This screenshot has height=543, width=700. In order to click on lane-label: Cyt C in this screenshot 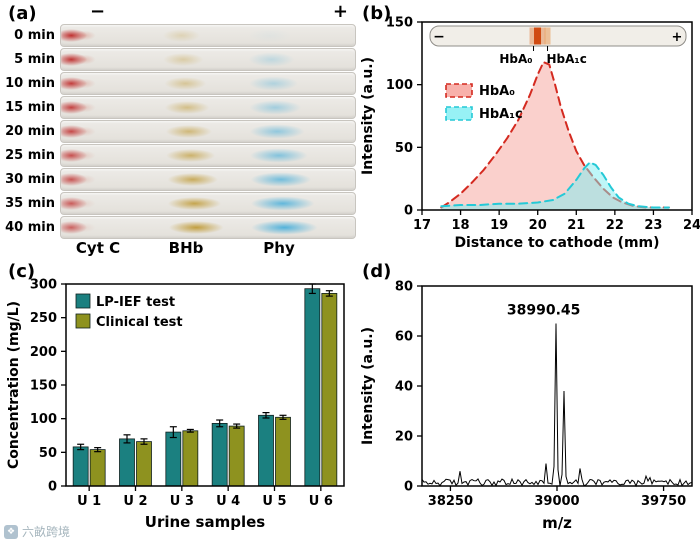, I will do `click(98, 248)`.